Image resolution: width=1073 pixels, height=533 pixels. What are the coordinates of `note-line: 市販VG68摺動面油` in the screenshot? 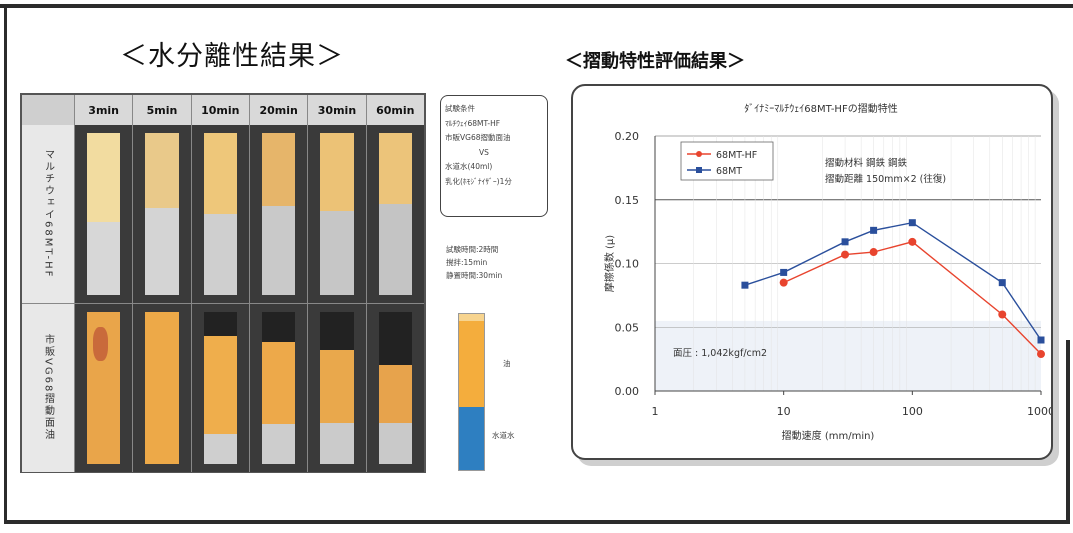 It's located at (478, 137).